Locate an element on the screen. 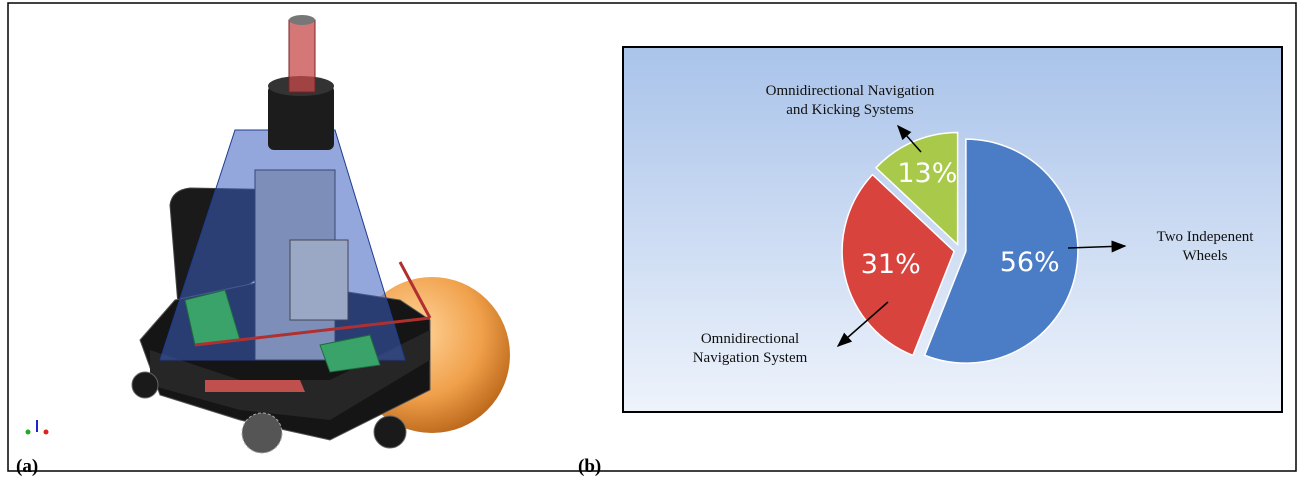 The height and width of the screenshot is (478, 1304). value-label: 13% is located at coordinates (927, 173).